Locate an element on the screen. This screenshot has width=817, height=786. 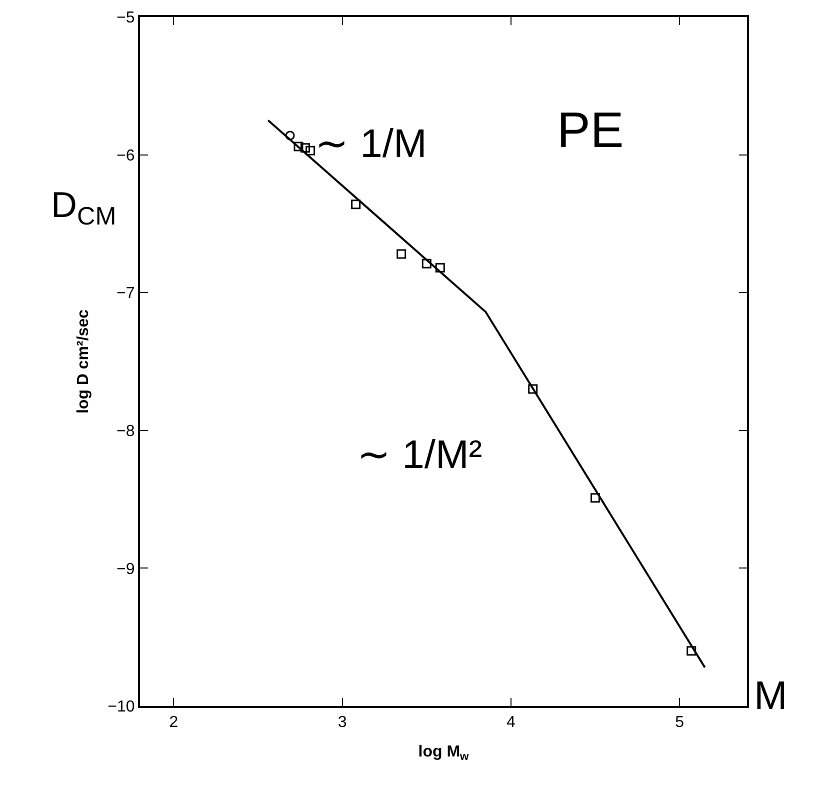
annotation: ∼ 1/M is located at coordinates (371, 144).